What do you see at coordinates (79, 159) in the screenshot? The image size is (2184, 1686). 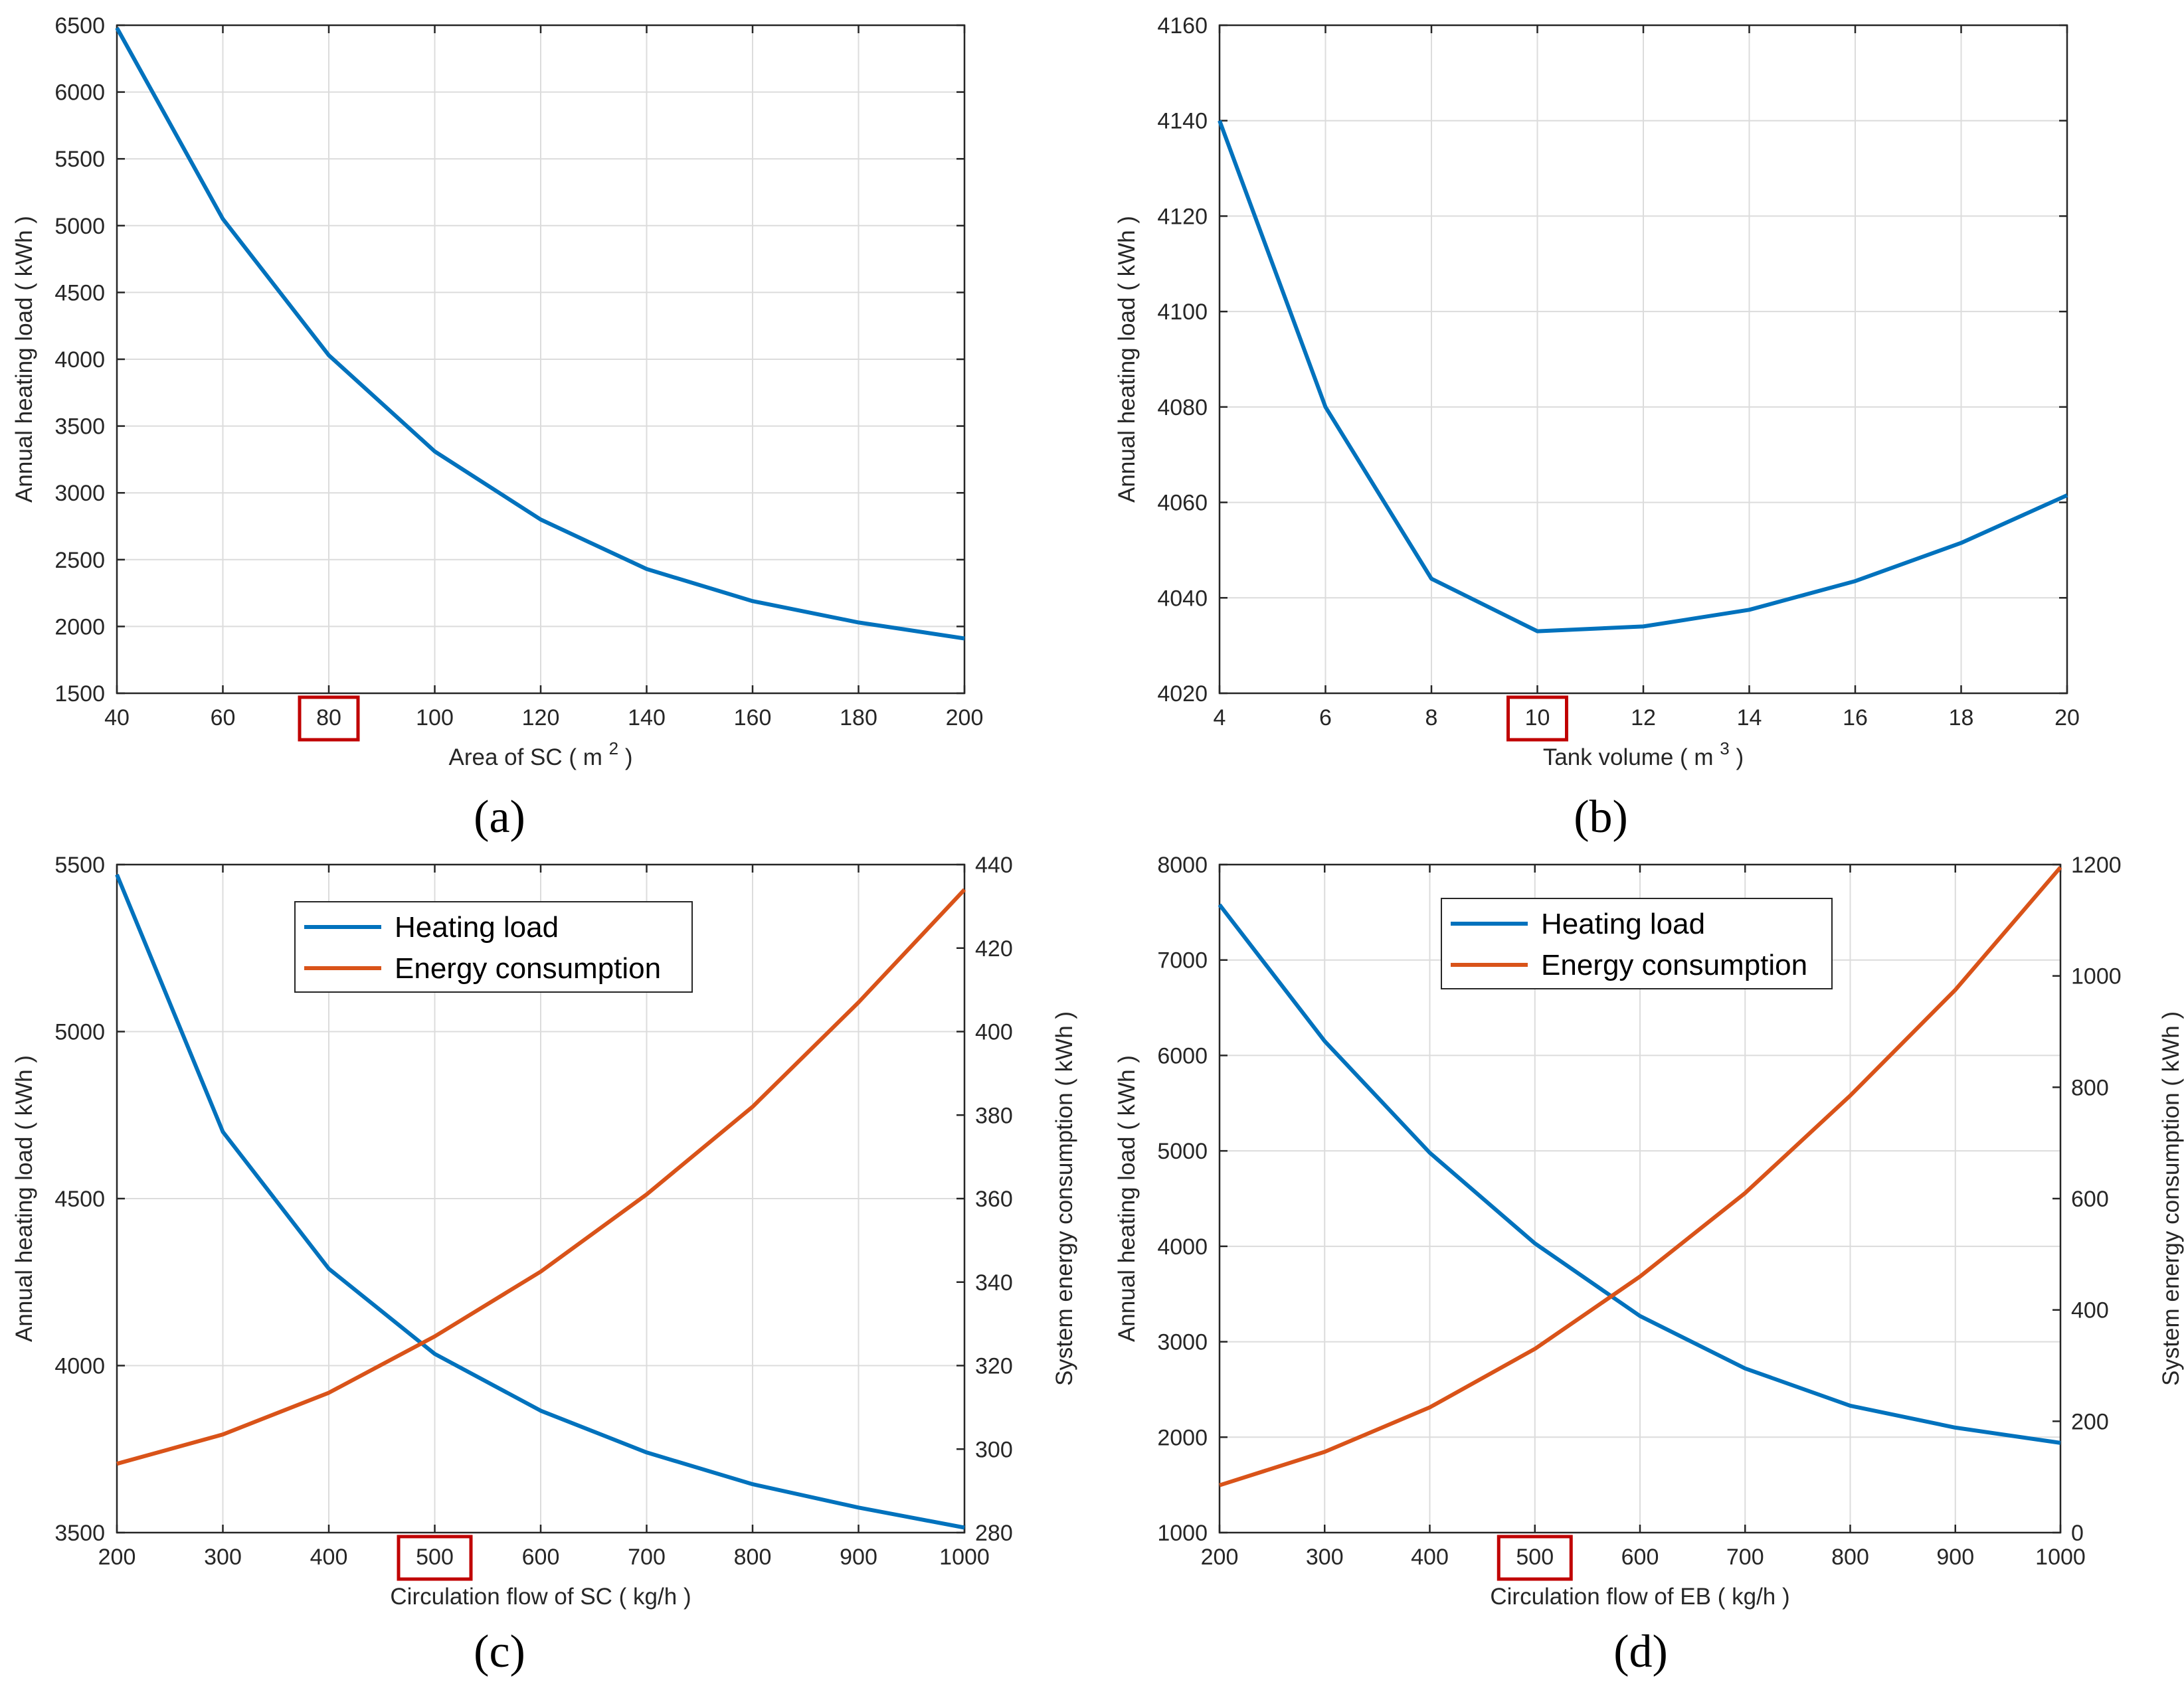 I see `y-tick-label: 5500` at bounding box center [79, 159].